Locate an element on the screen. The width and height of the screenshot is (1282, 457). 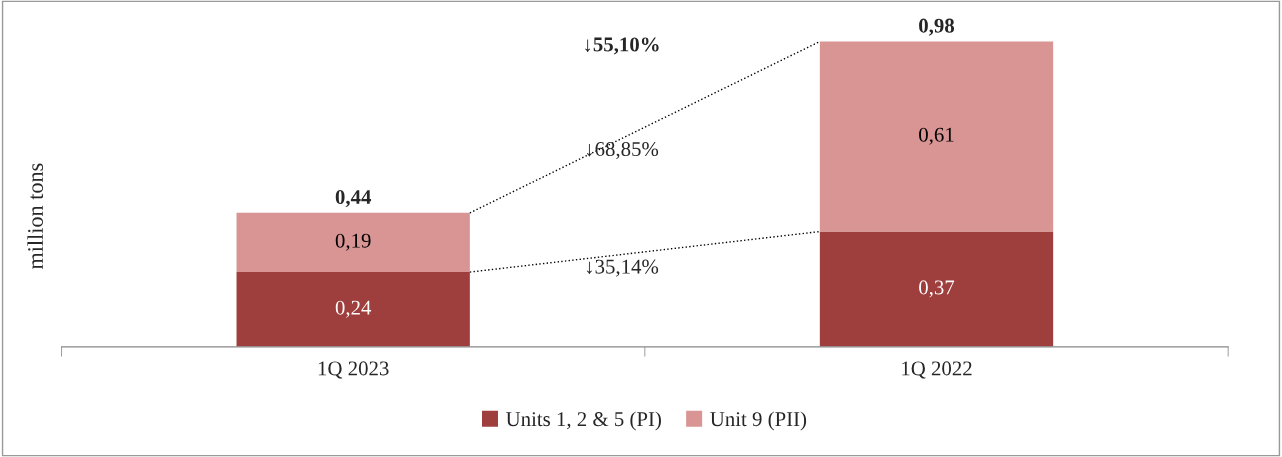
x-tick-label: 1Q 2022 is located at coordinates (937, 370).